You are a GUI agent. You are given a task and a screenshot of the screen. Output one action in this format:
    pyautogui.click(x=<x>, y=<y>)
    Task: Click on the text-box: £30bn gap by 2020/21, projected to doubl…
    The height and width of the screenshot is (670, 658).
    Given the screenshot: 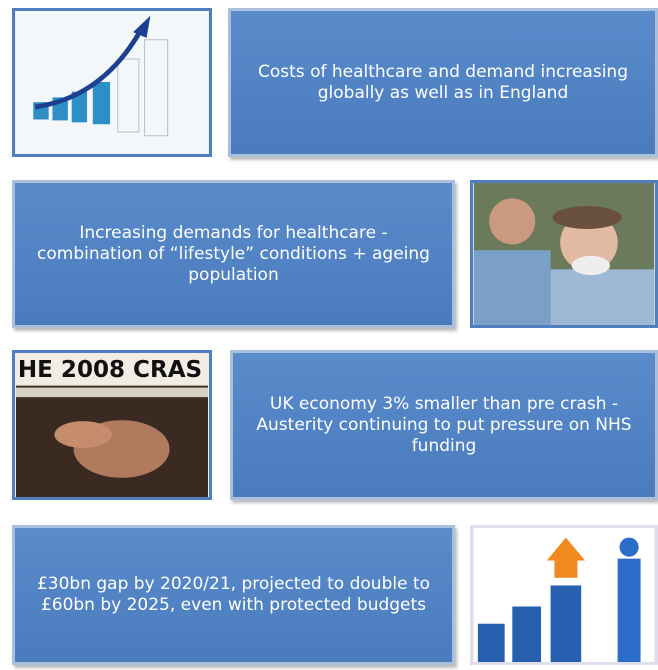 What is the action you would take?
    pyautogui.click(x=233, y=595)
    